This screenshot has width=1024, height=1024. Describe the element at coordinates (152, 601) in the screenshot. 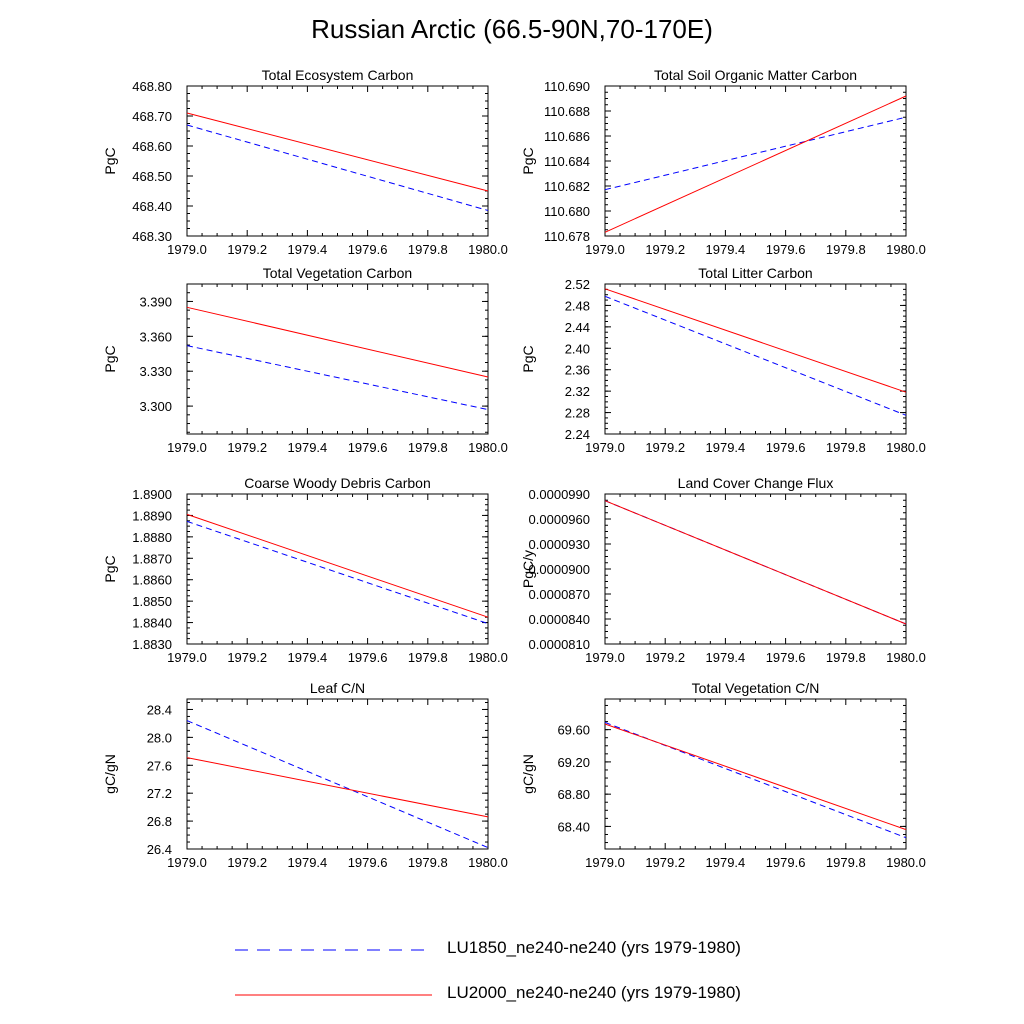

I see `y-tick-label: 1.8850` at that location.